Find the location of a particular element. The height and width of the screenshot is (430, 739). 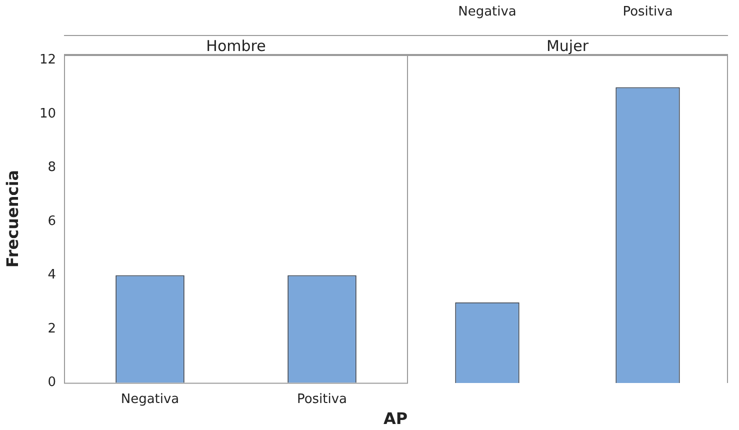

y-axis-title: Frecuencia is located at coordinates (12, 219).